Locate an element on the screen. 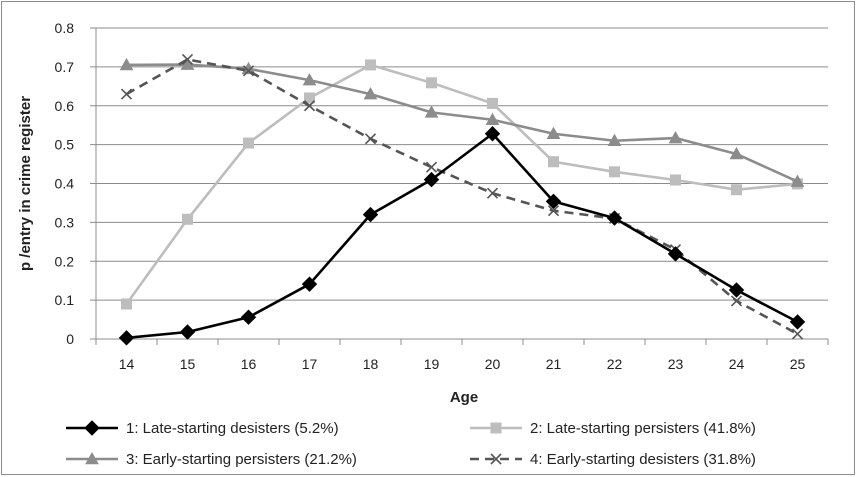 Image resolution: width=858 pixels, height=477 pixels. legend-label: 3: Early-starting persisters (21.2%) is located at coordinates (241, 459).